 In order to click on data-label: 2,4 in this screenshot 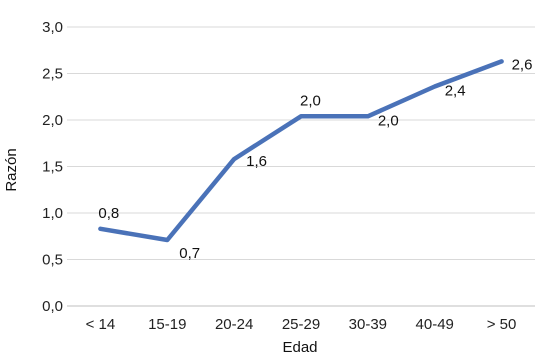, I will do `click(455, 91)`.